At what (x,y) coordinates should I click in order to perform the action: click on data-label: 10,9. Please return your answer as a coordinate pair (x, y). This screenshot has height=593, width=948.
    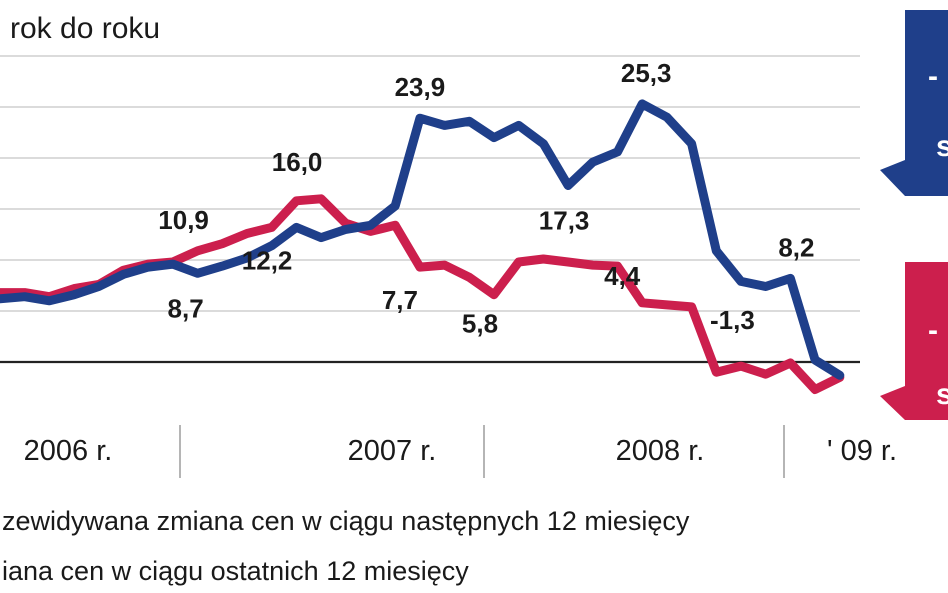
    Looking at the image, I should click on (183, 220).